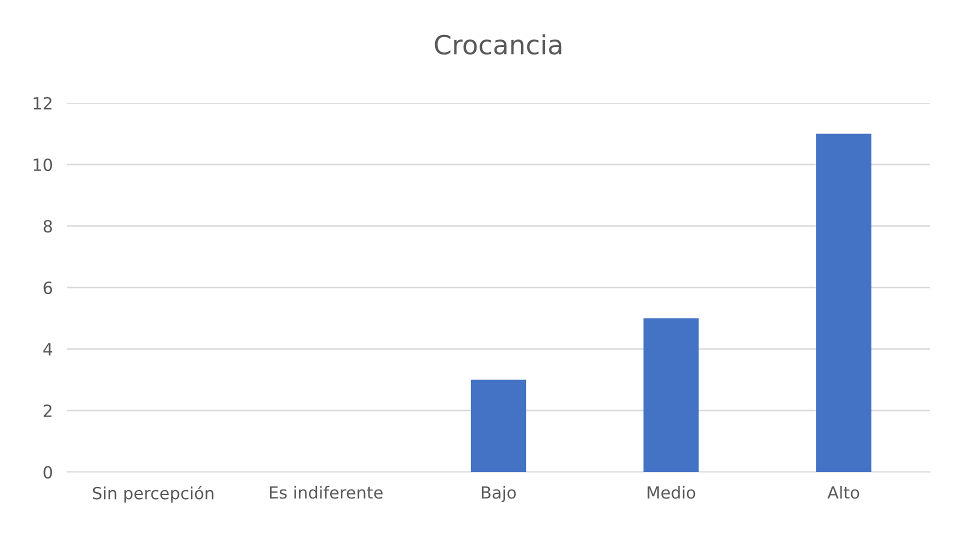  What do you see at coordinates (326, 492) in the screenshot?
I see `x-tick-label: Es indiferente` at bounding box center [326, 492].